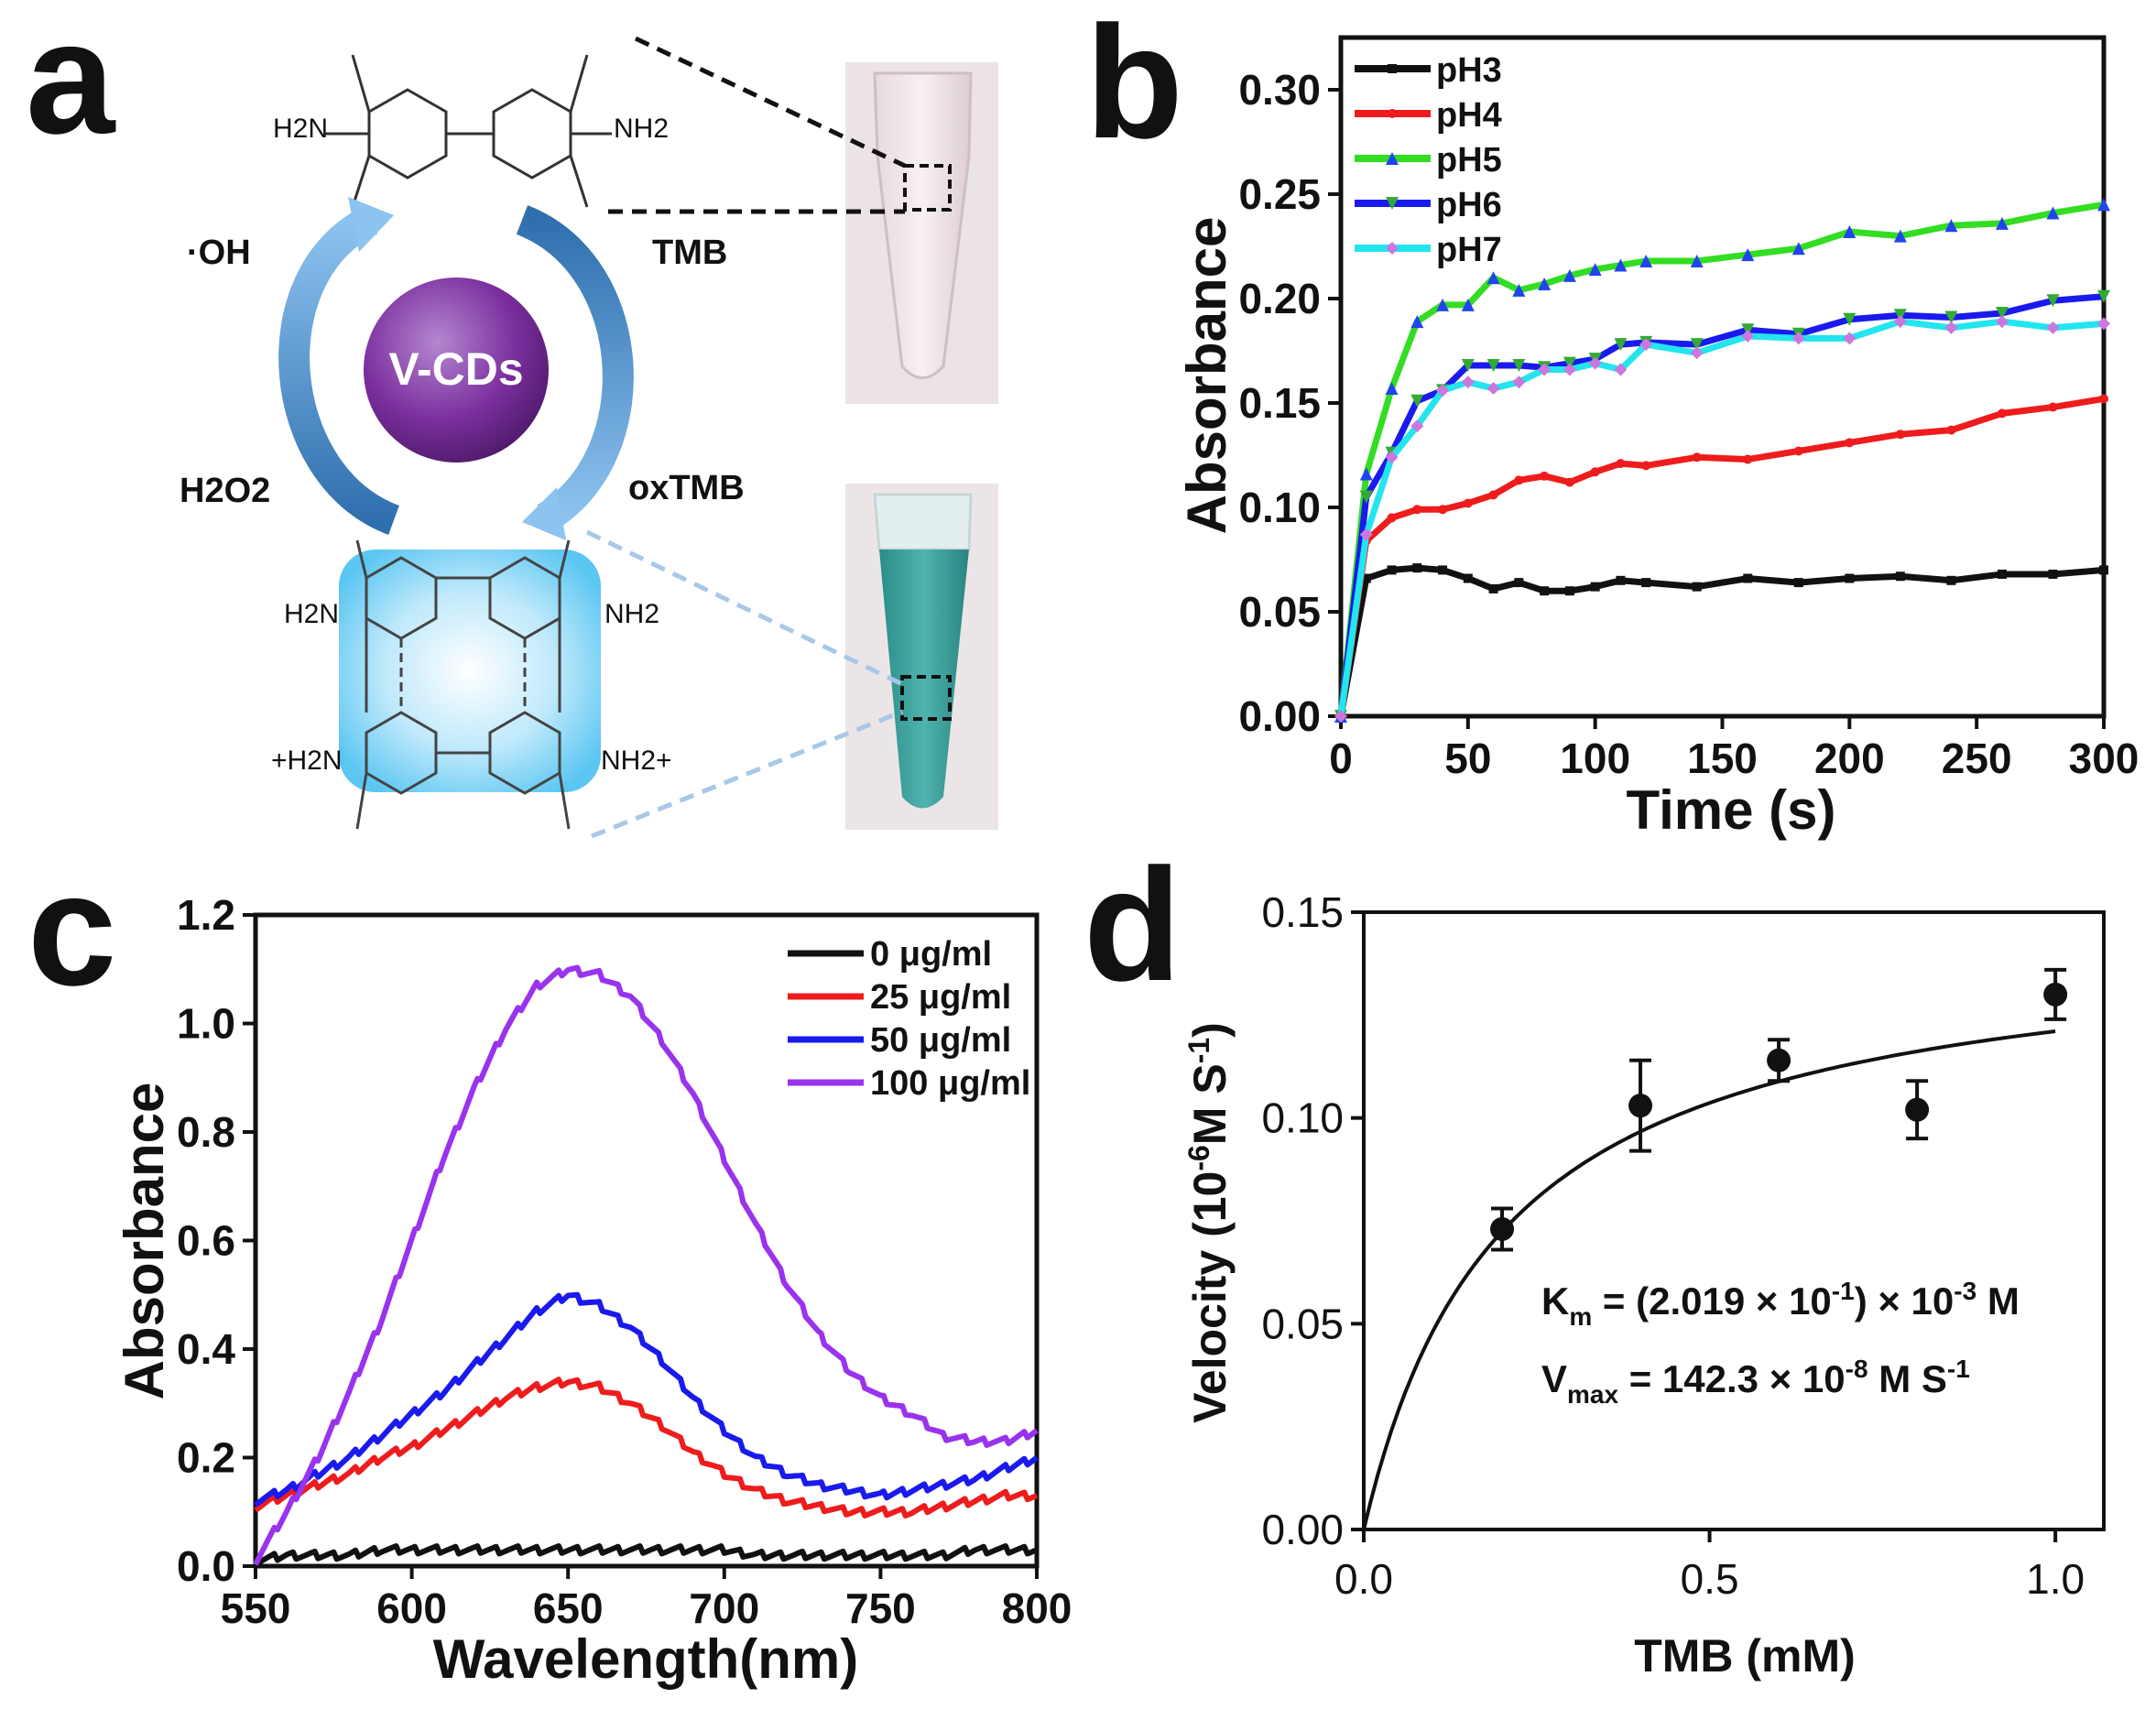 The image size is (2156, 1709). Describe the element at coordinates (206, 1349) in the screenshot. I see `y-tick-label: 0.4` at that location.